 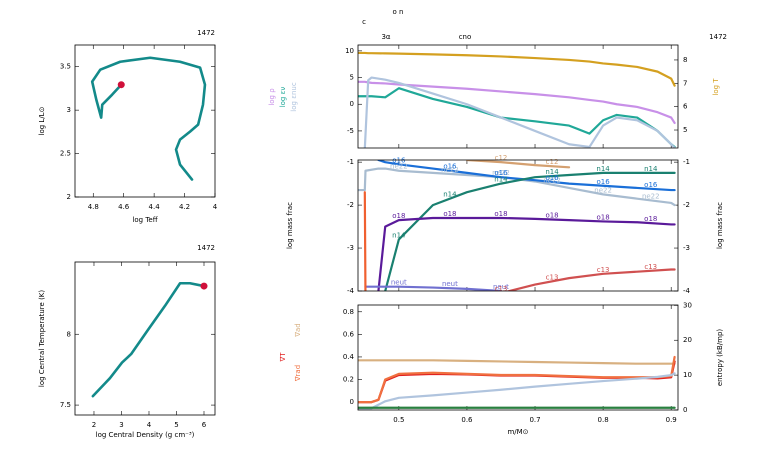 I want to click on x-tick-label: 0.9, so click(x=671, y=420).